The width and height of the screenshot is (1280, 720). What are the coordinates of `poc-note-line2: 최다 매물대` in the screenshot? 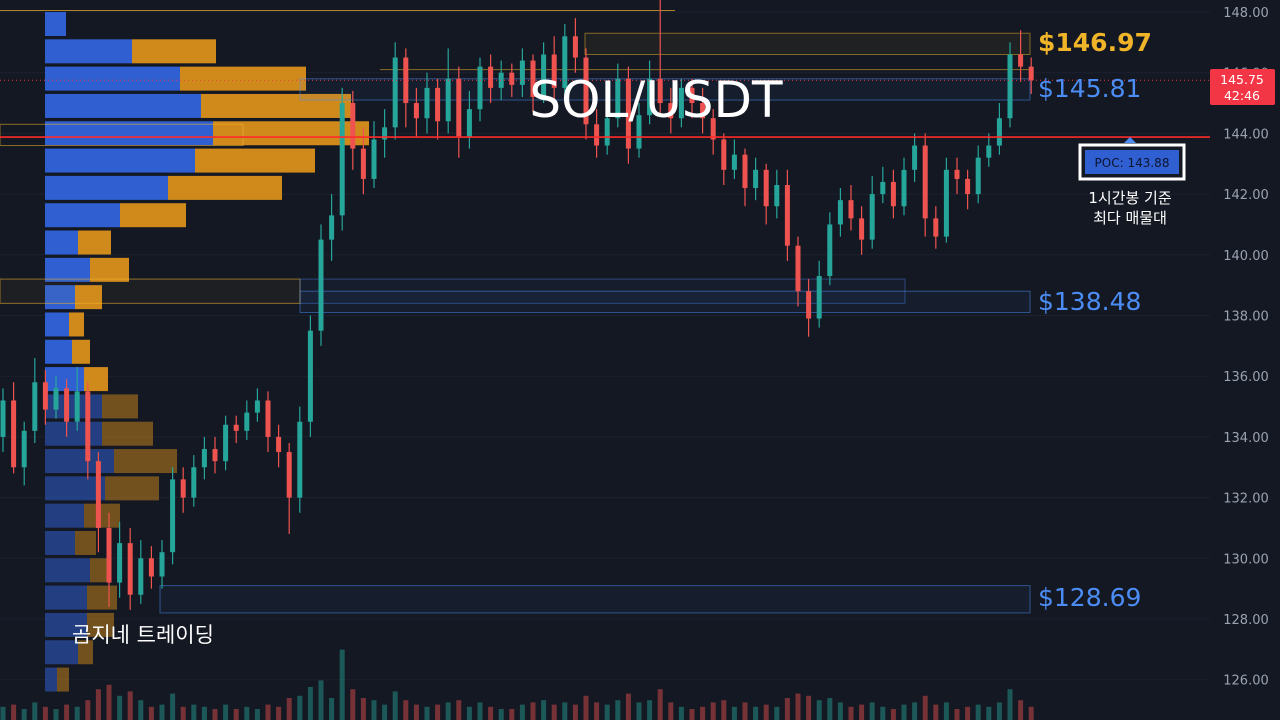 It's located at (1130, 218).